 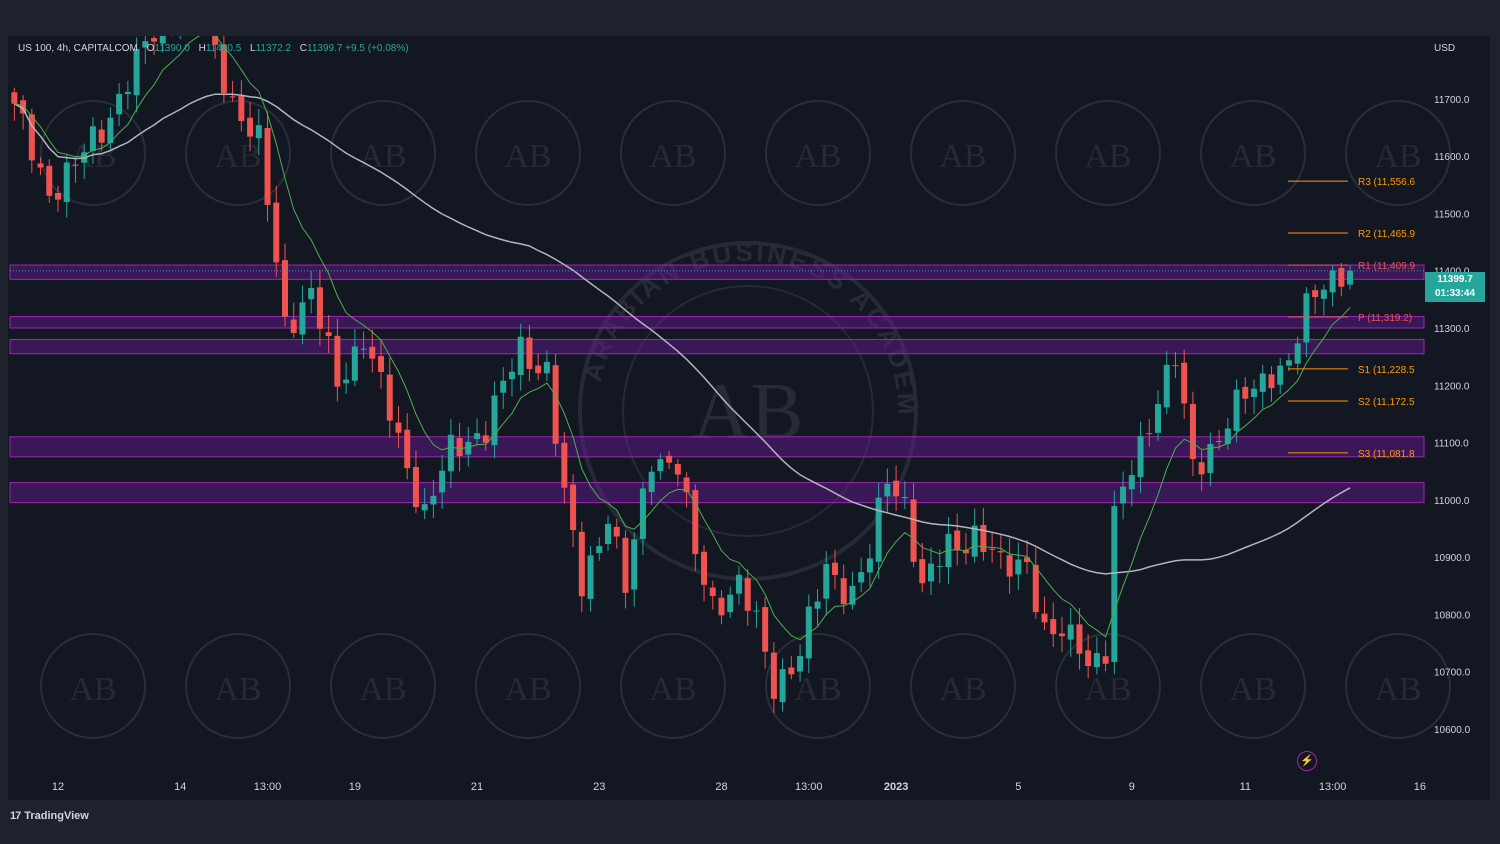 I want to click on tradingview-brand: 17 TradingView, so click(x=49, y=816).